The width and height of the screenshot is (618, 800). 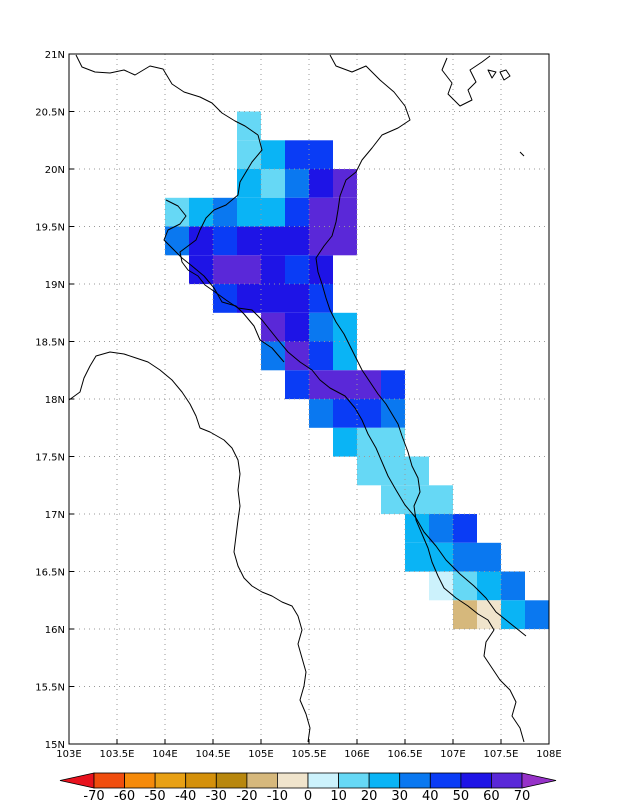 I want to click on colorbar-label: 20, so click(x=369, y=794).